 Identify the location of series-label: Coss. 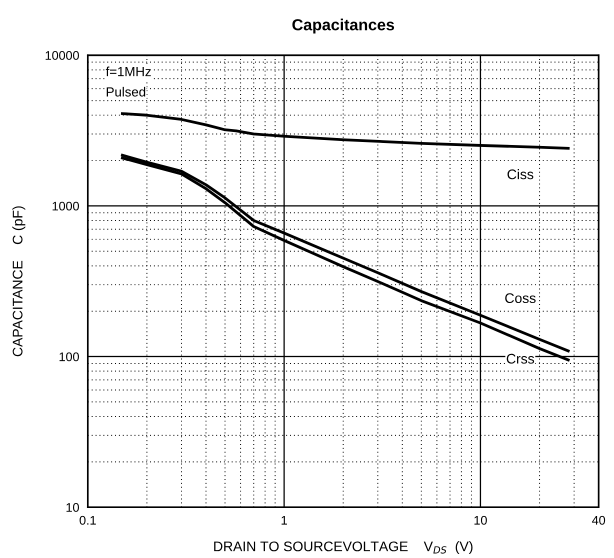
(520, 298).